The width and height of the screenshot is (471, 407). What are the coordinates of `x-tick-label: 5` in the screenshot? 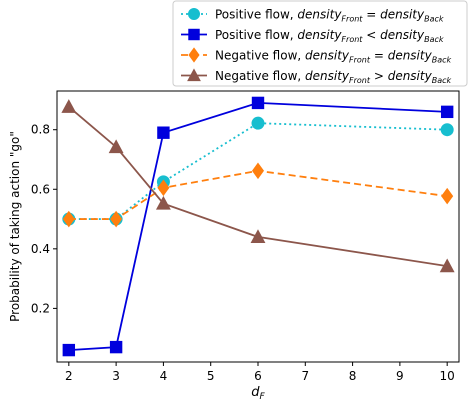 It's located at (211, 376).